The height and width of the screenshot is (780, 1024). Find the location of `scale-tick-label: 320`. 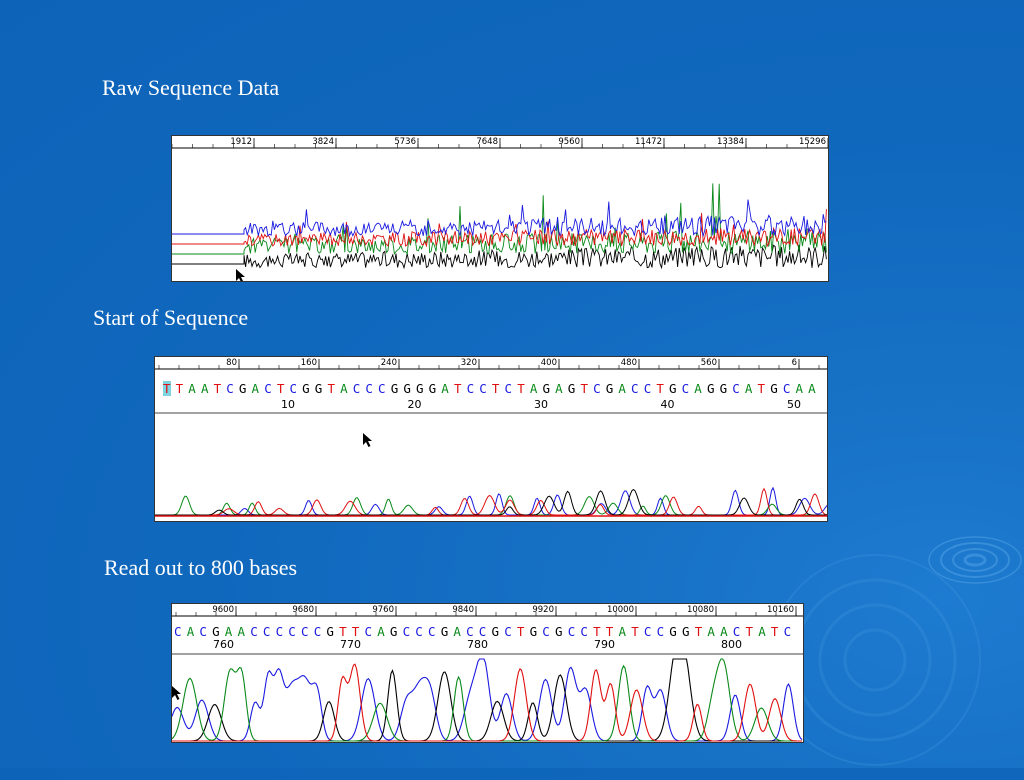

scale-tick-label: 320 is located at coordinates (469, 363).